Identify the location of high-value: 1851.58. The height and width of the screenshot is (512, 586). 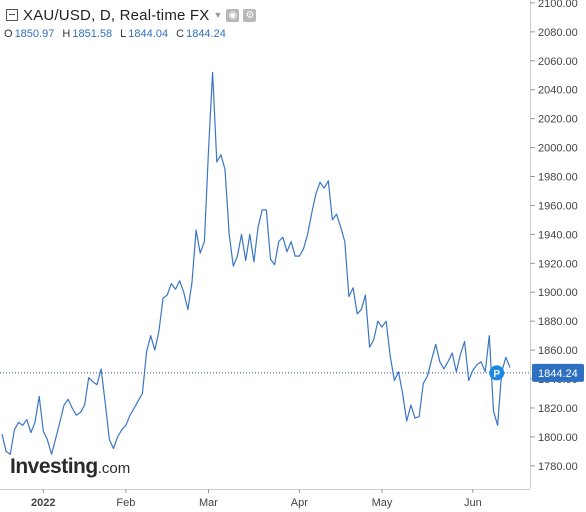
(92, 34).